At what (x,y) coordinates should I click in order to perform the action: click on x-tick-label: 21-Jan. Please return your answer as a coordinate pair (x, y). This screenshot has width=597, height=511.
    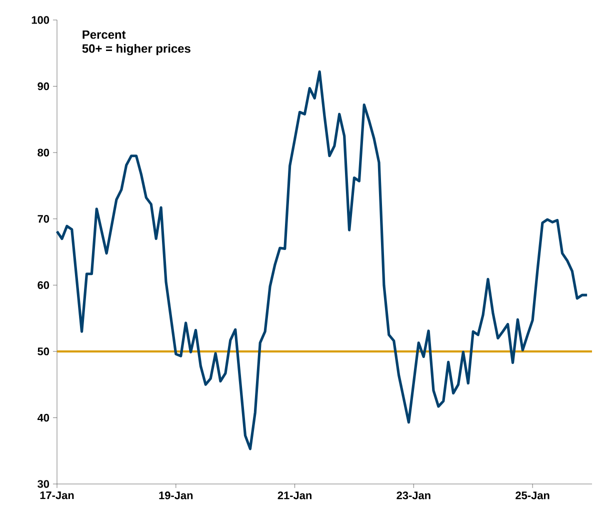
    Looking at the image, I should click on (295, 496).